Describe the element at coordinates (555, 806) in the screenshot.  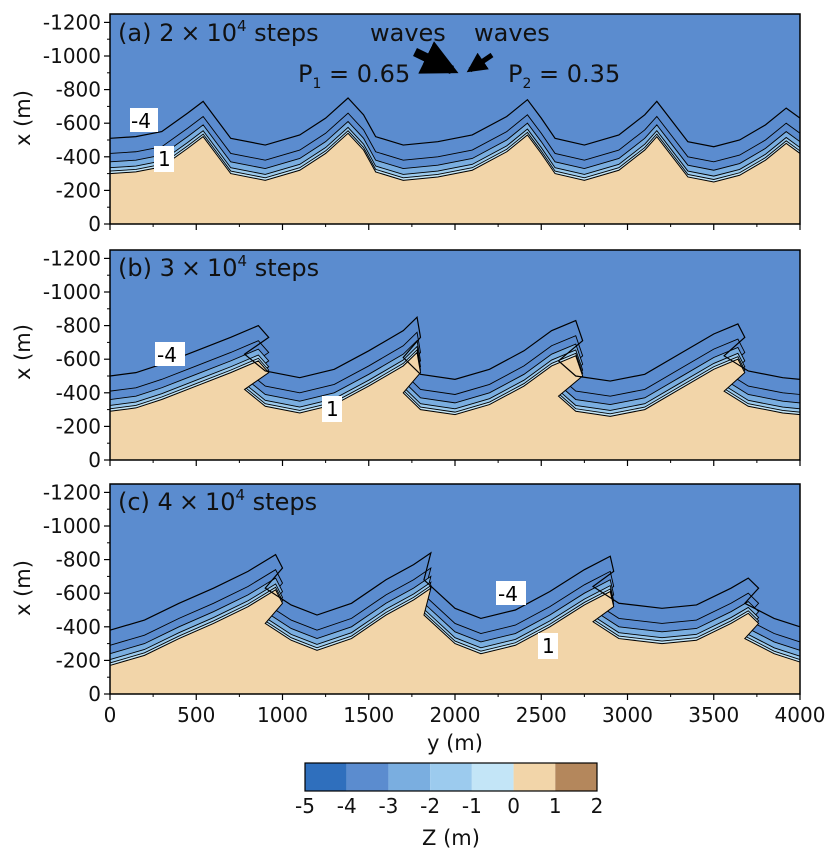
I see `colorbar-tick-label: 1` at that location.